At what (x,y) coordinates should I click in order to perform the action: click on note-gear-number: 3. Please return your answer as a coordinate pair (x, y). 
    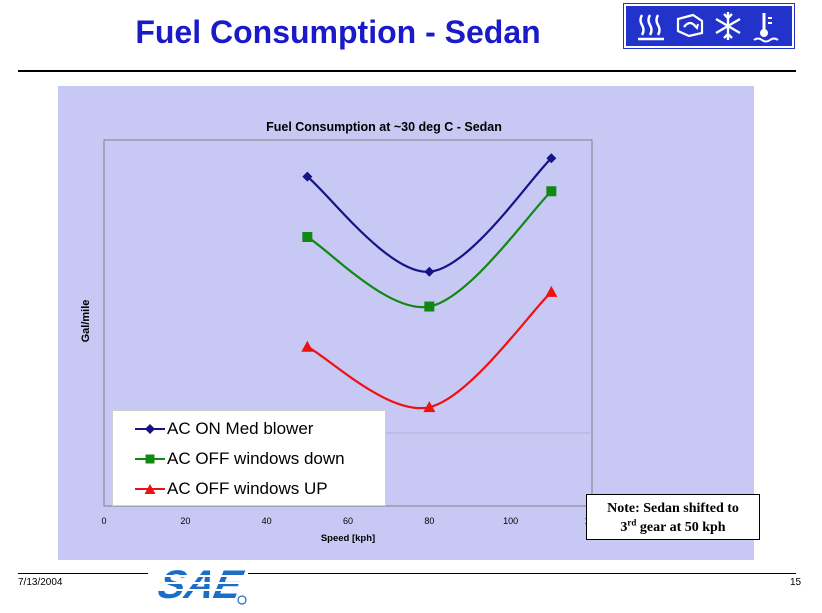
    Looking at the image, I should click on (624, 527).